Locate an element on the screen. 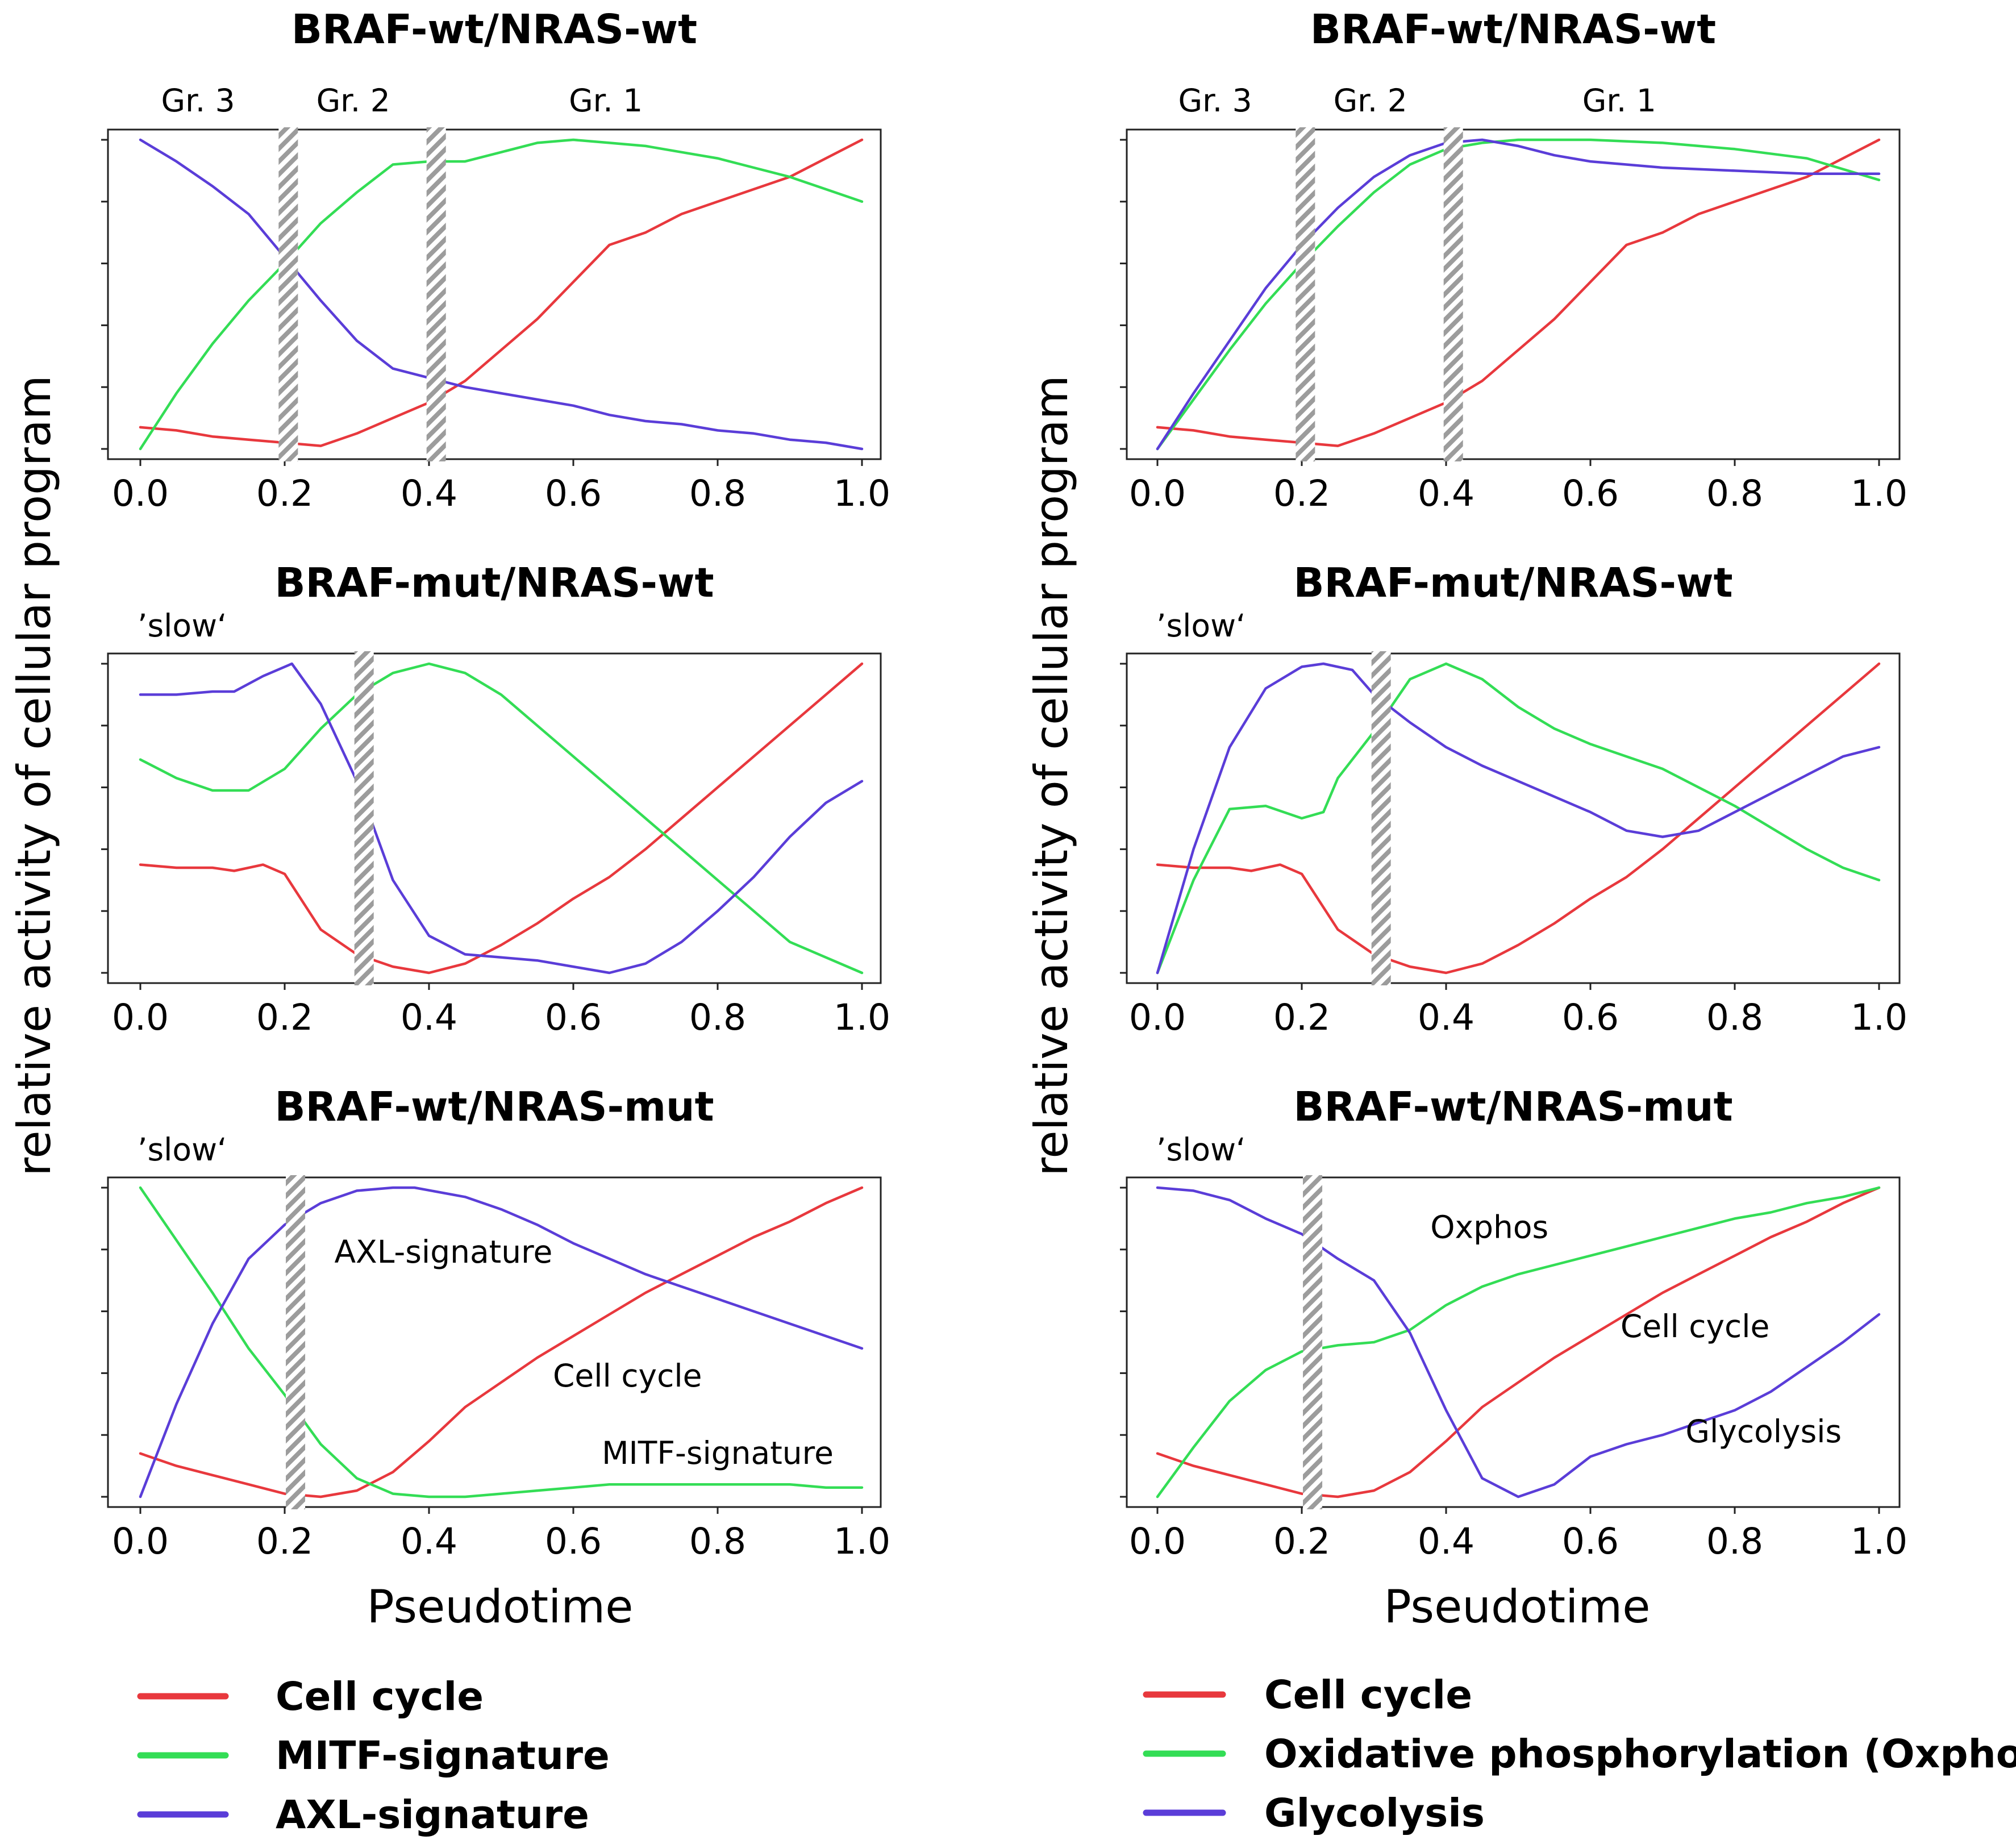 The image size is (2016, 1844). legend-label-cell-cycle: Cell cycle is located at coordinates (1368, 1695).